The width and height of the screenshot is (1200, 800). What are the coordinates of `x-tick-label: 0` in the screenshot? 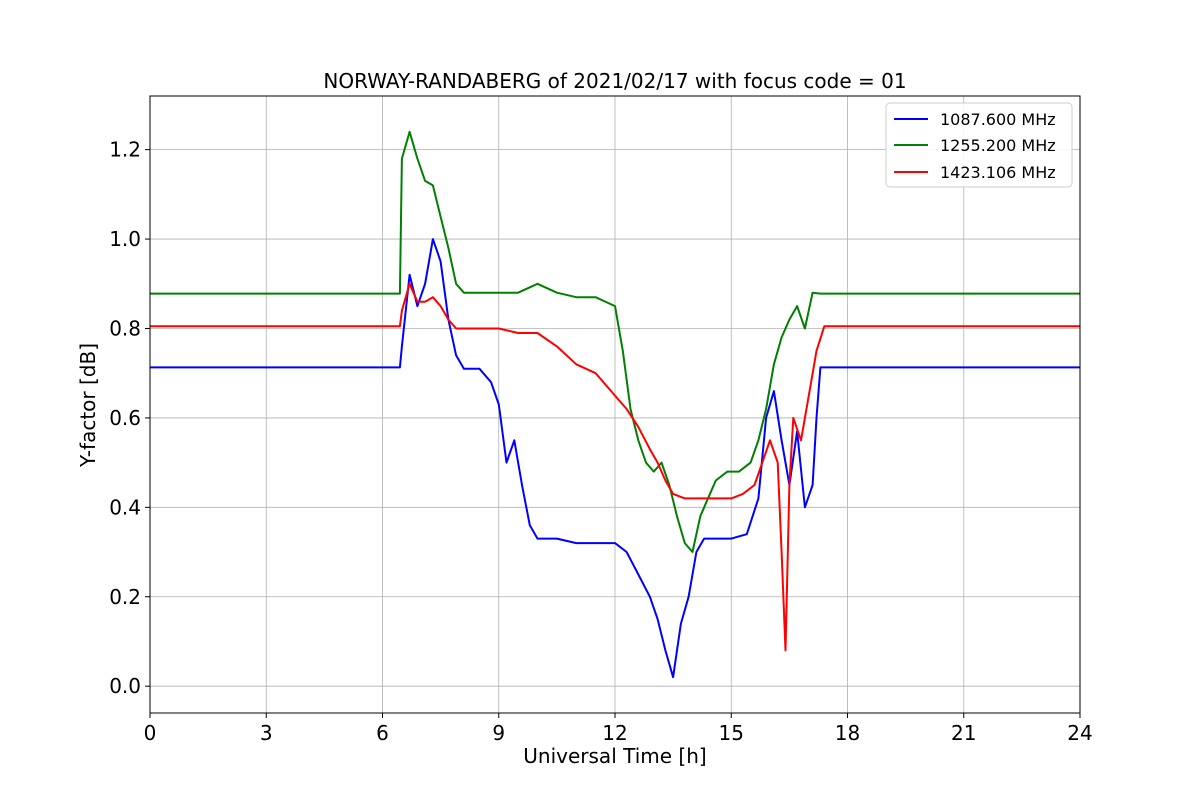 It's located at (150, 733).